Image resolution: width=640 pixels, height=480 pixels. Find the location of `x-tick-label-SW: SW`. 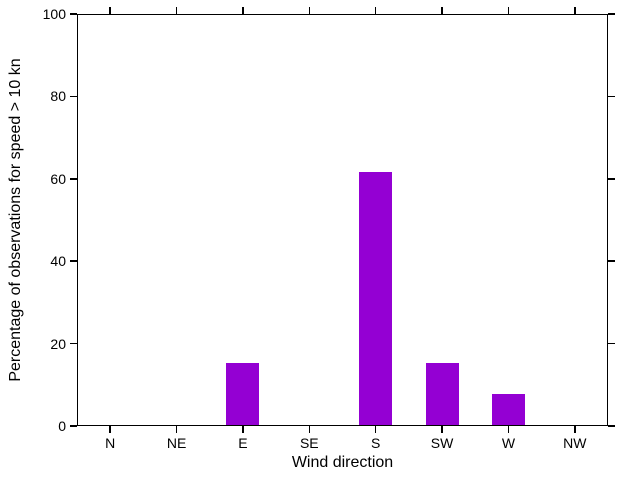

x-tick-label-SW: SW is located at coordinates (442, 443).